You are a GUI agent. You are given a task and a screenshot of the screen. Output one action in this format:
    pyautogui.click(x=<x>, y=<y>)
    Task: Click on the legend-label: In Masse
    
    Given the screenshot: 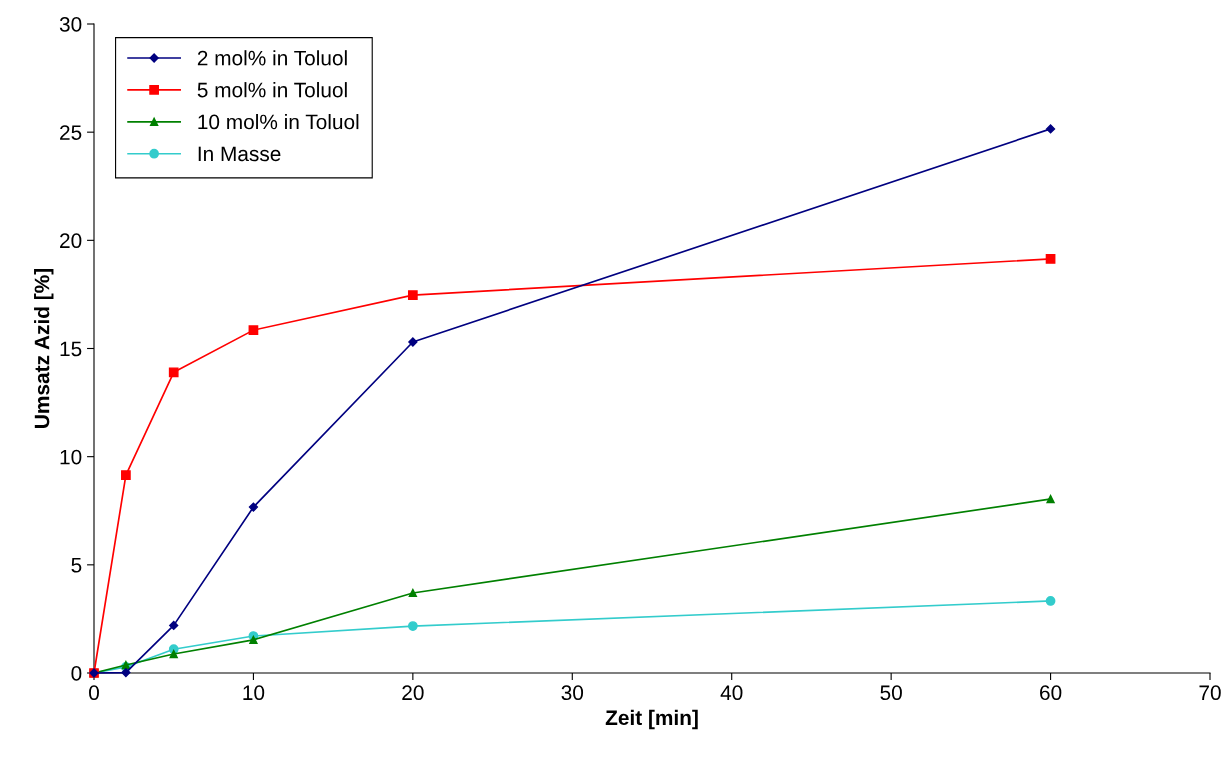 What is the action you would take?
    pyautogui.click(x=239, y=154)
    